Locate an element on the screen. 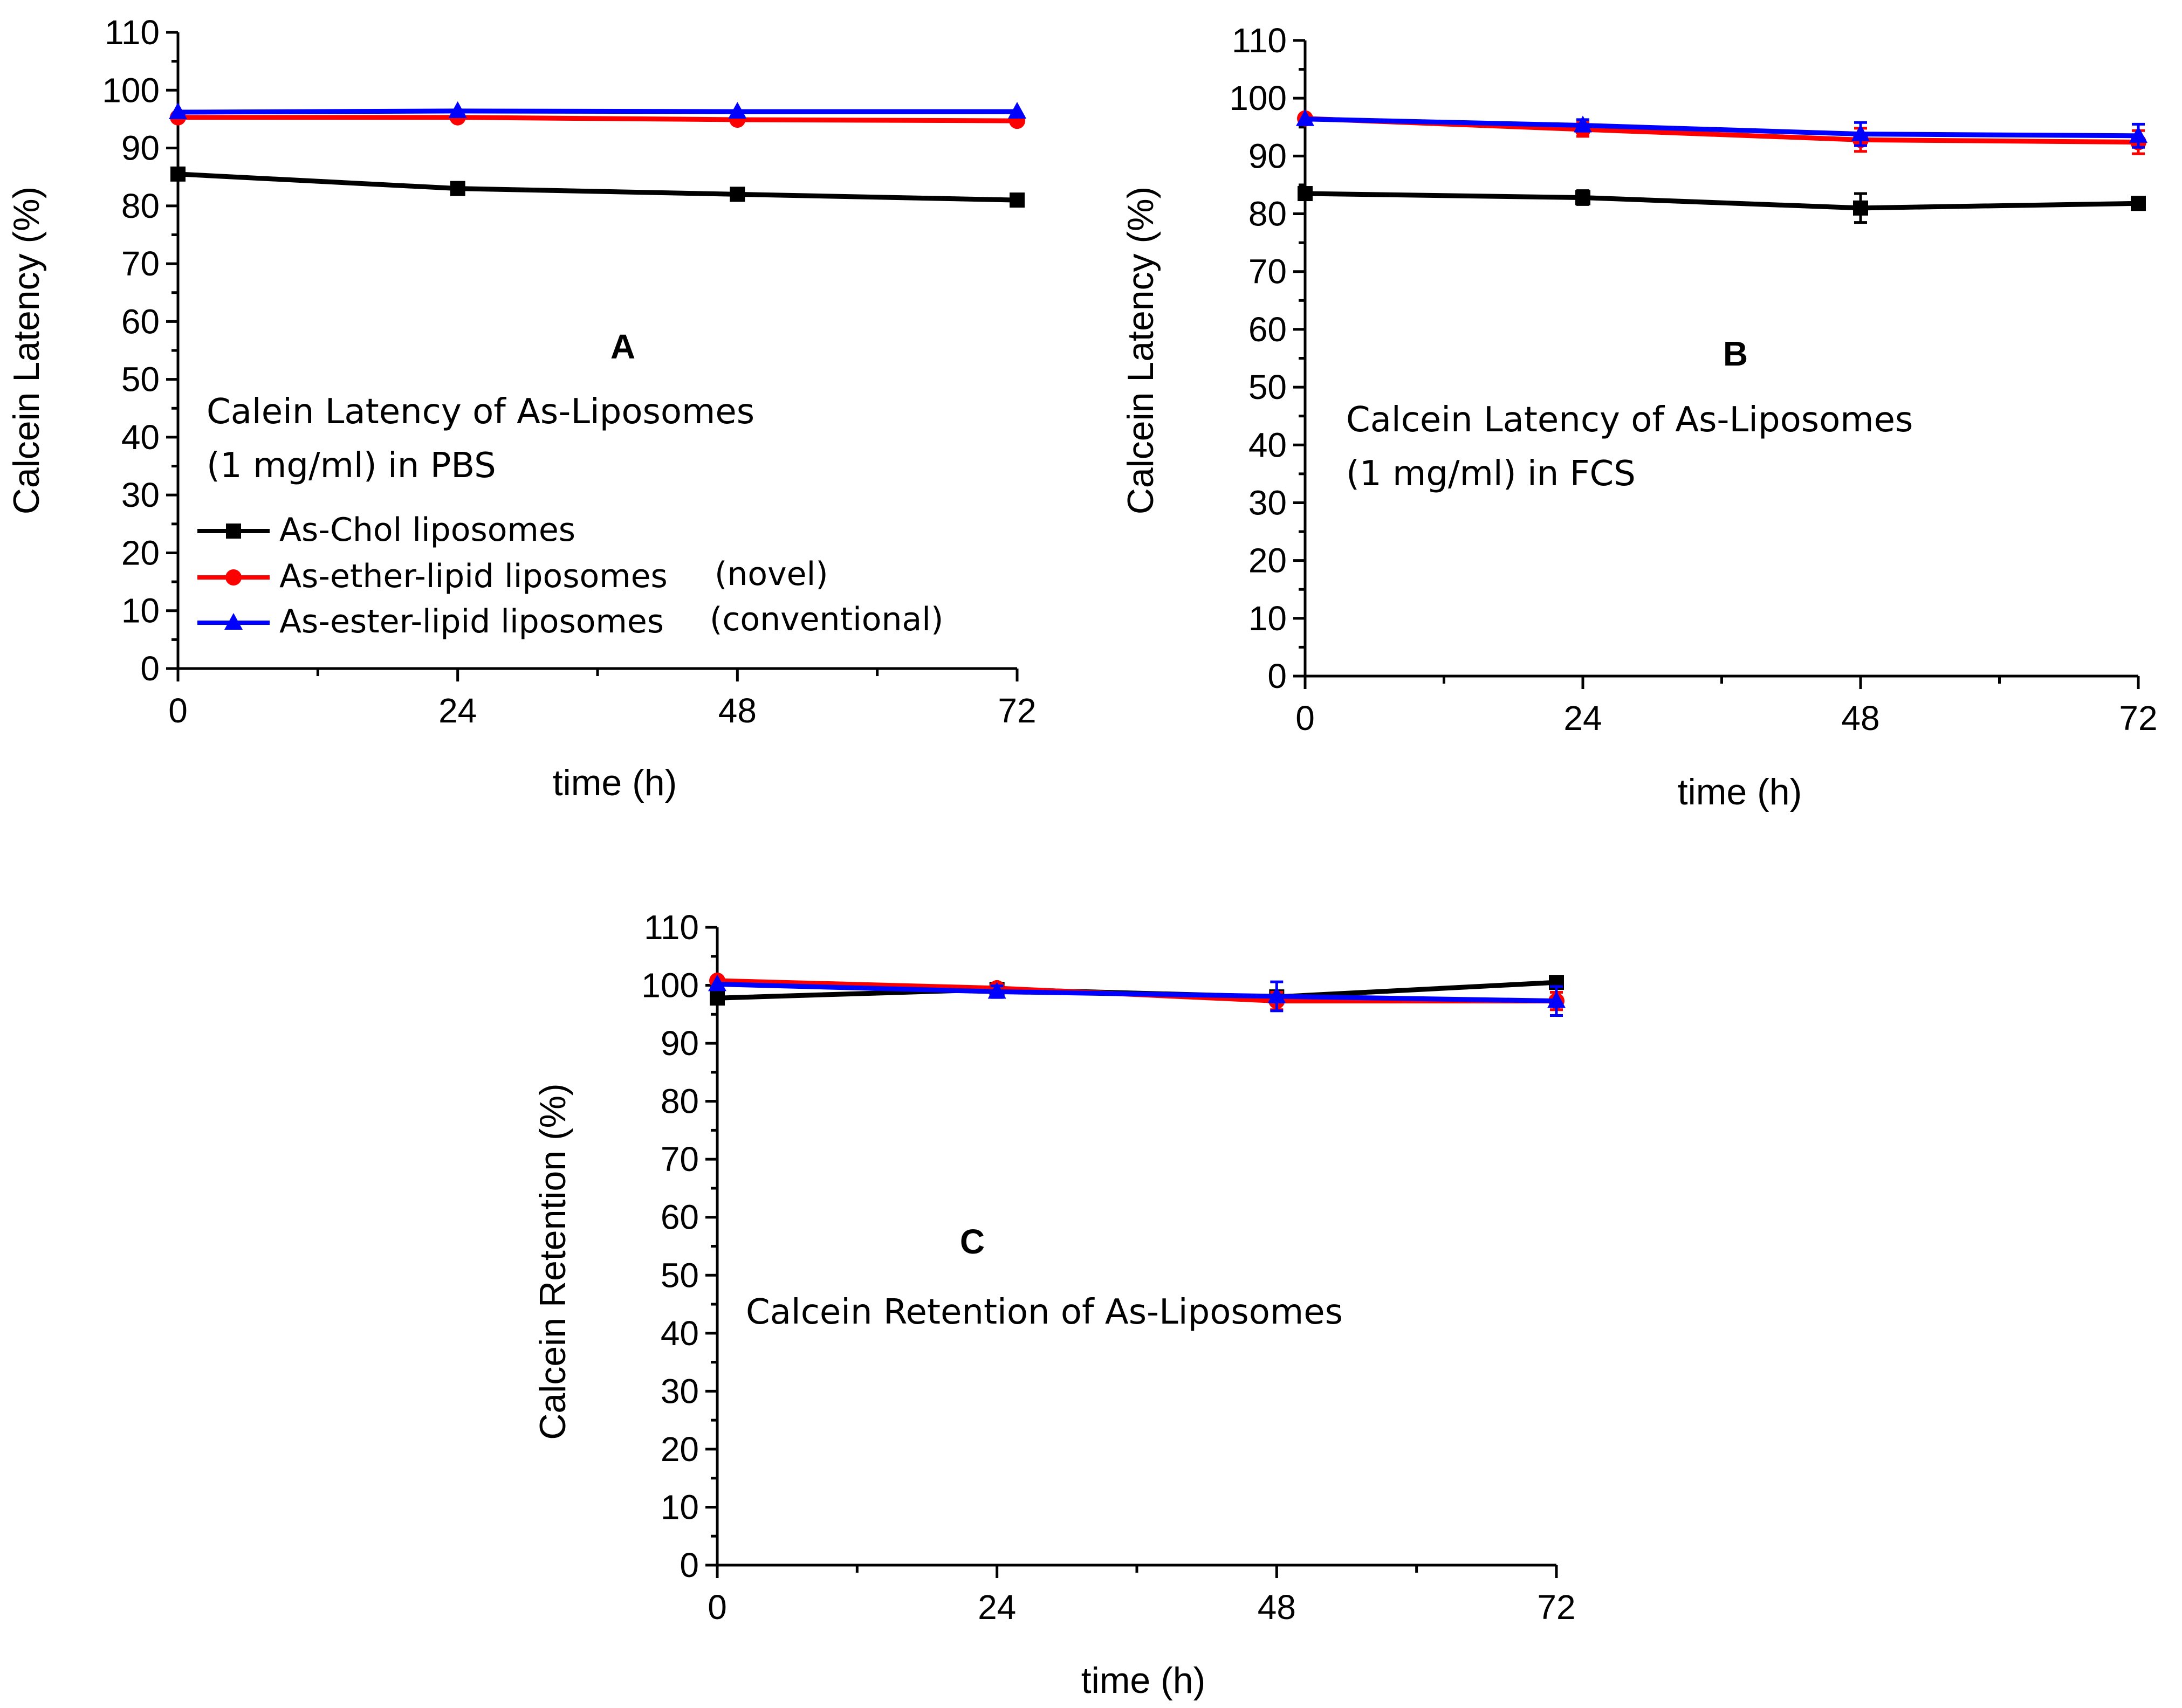 The width and height of the screenshot is (2182, 1708). annotation-text: Calcein Latency of As-Liposomes is located at coordinates (1629, 420).